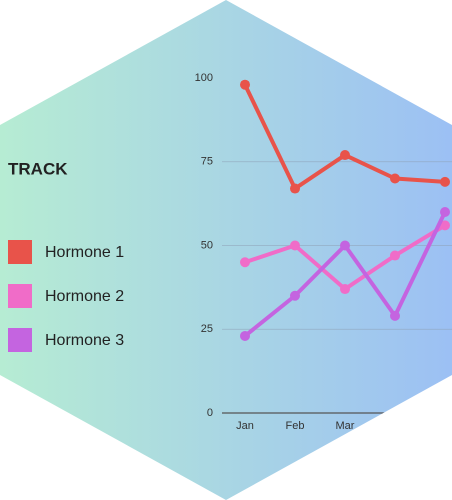 This screenshot has width=452, height=500. What do you see at coordinates (210, 413) in the screenshot?
I see `y-tick-label: 0` at bounding box center [210, 413].